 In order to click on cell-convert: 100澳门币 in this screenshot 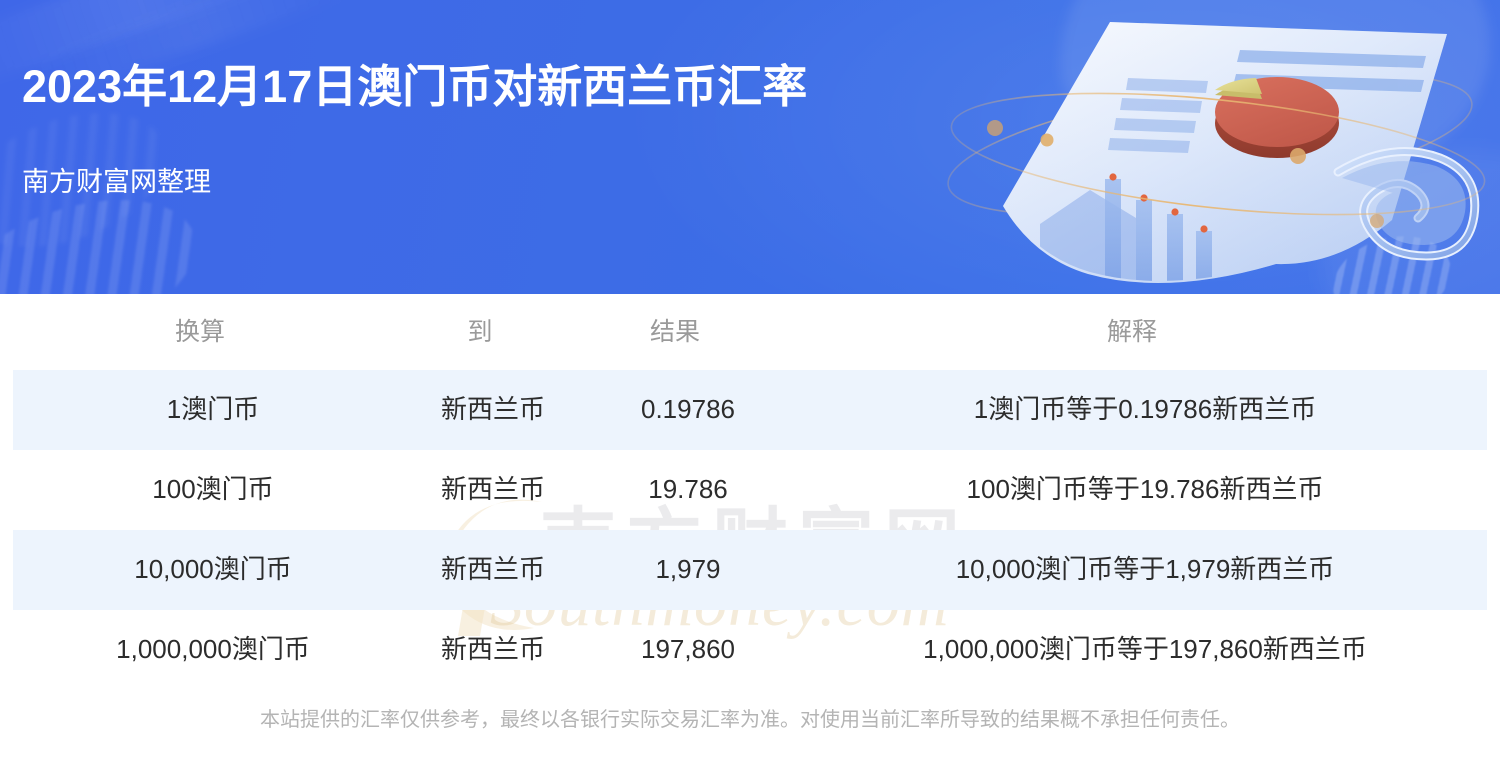, I will do `click(213, 489)`.